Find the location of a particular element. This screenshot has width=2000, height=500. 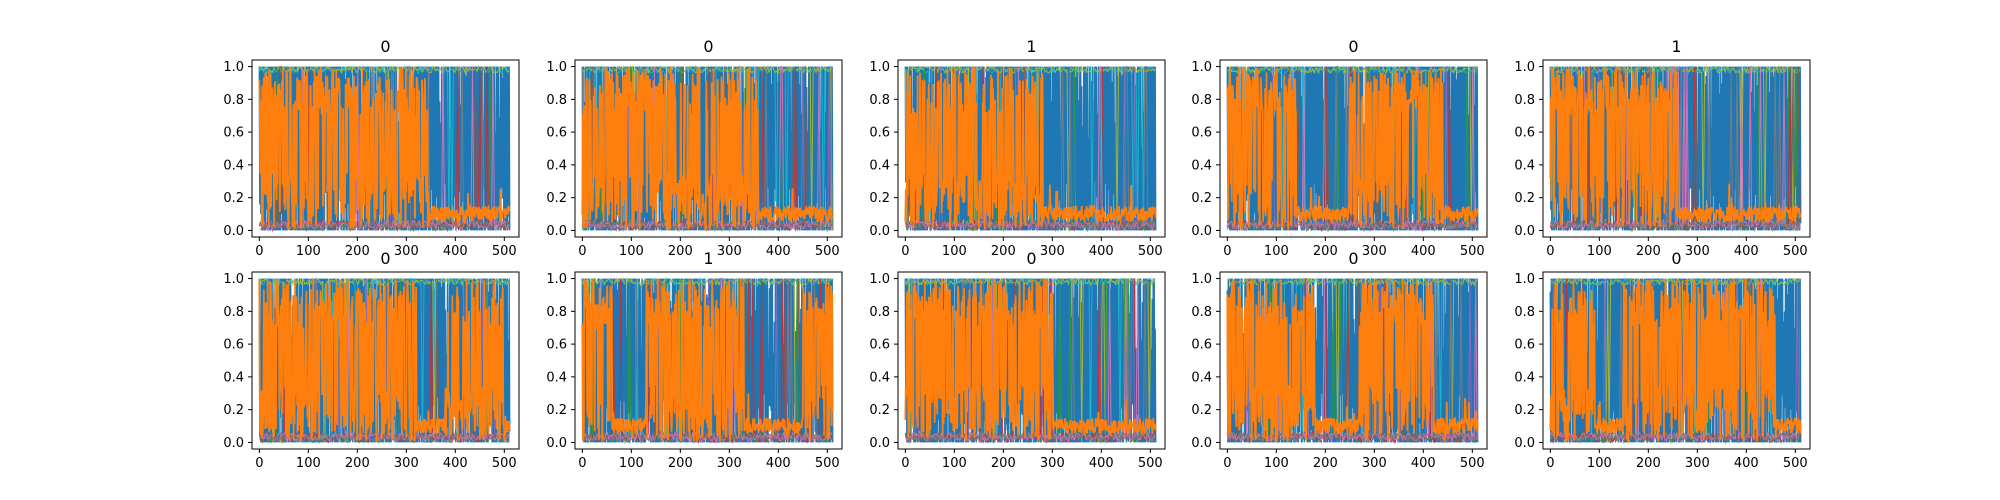

subplot-6: 0.0 0.2 0.4 0.6 0.8 1.0 0 100 200 300 400 500 0 is located at coordinates (371, 360).